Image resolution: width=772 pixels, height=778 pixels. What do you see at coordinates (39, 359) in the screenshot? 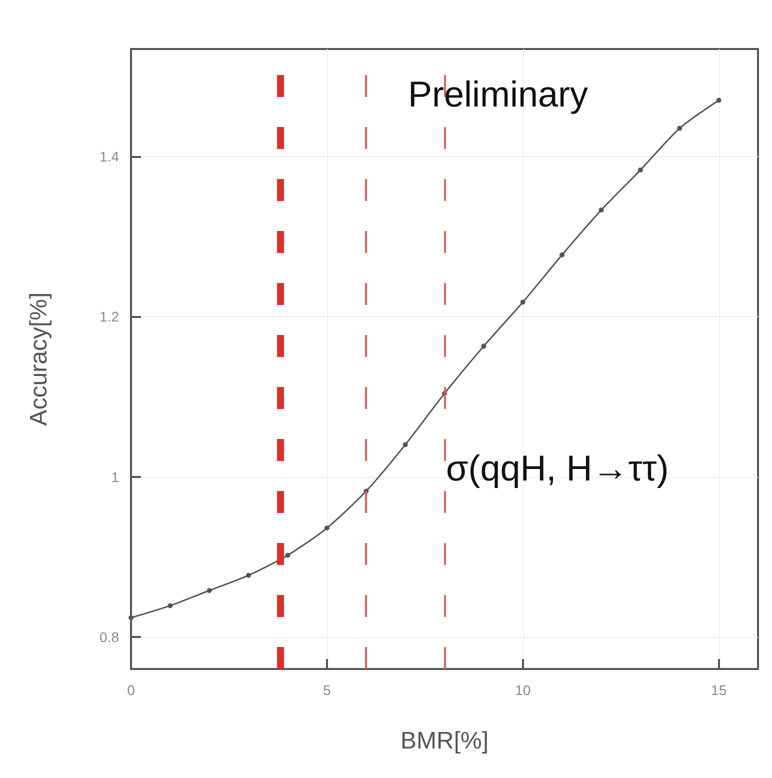
I see `y-axis-title: Accuracy[%]` at bounding box center [39, 359].